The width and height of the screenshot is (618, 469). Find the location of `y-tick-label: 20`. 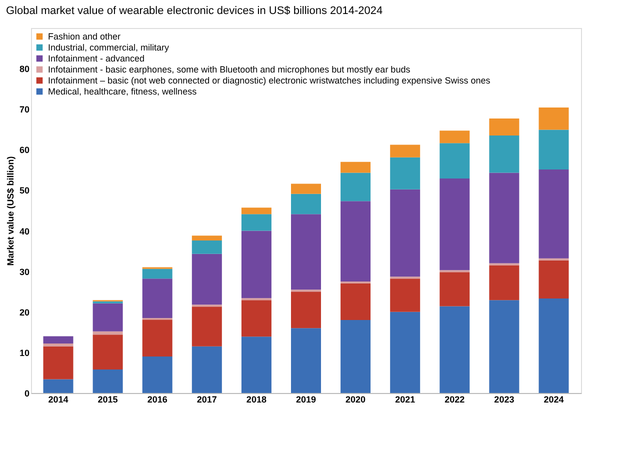

y-tick-label: 20 is located at coordinates (24, 312).